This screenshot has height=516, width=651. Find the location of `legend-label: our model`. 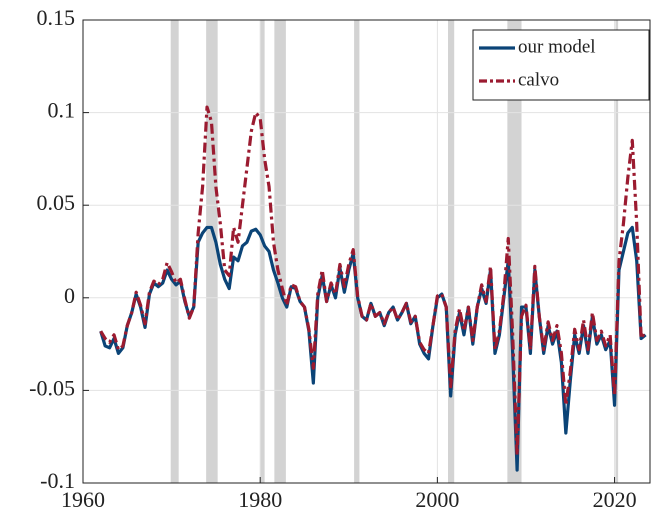

legend-label: our model is located at coordinates (557, 46).